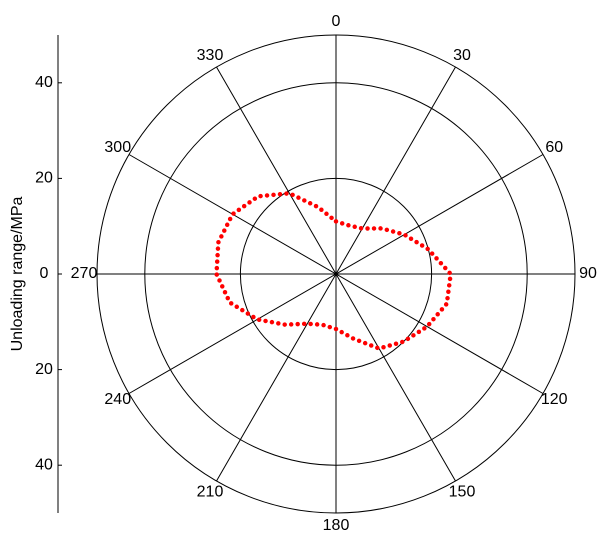  I want to click on theta-tick-label: 330, so click(210, 55).